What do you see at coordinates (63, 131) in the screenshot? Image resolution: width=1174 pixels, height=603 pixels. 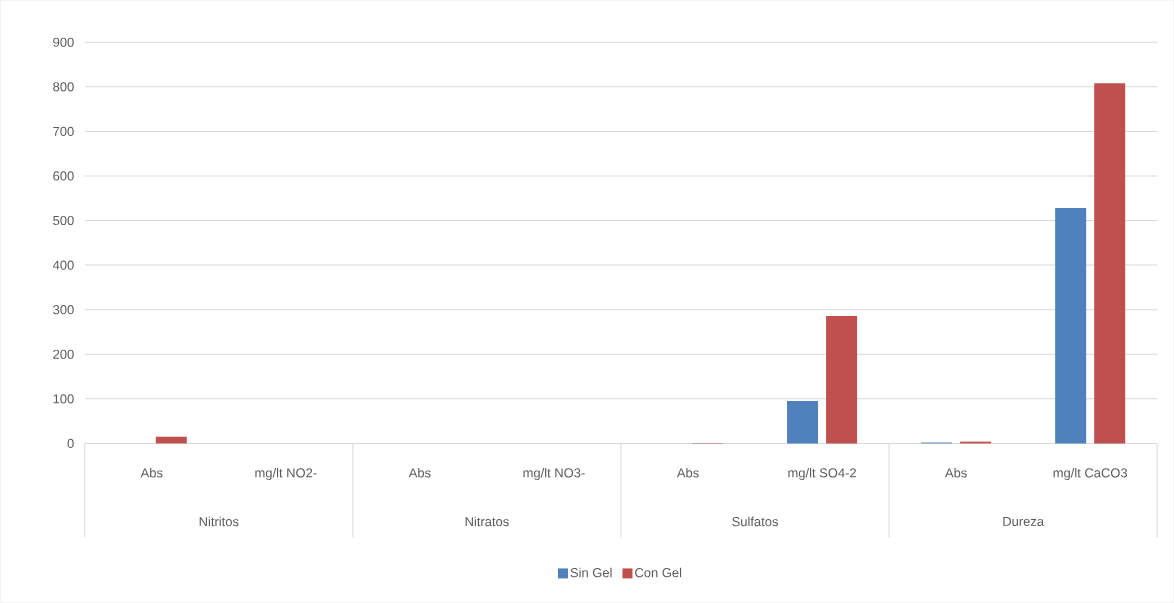 I see `y-tick-label: 700` at bounding box center [63, 131].